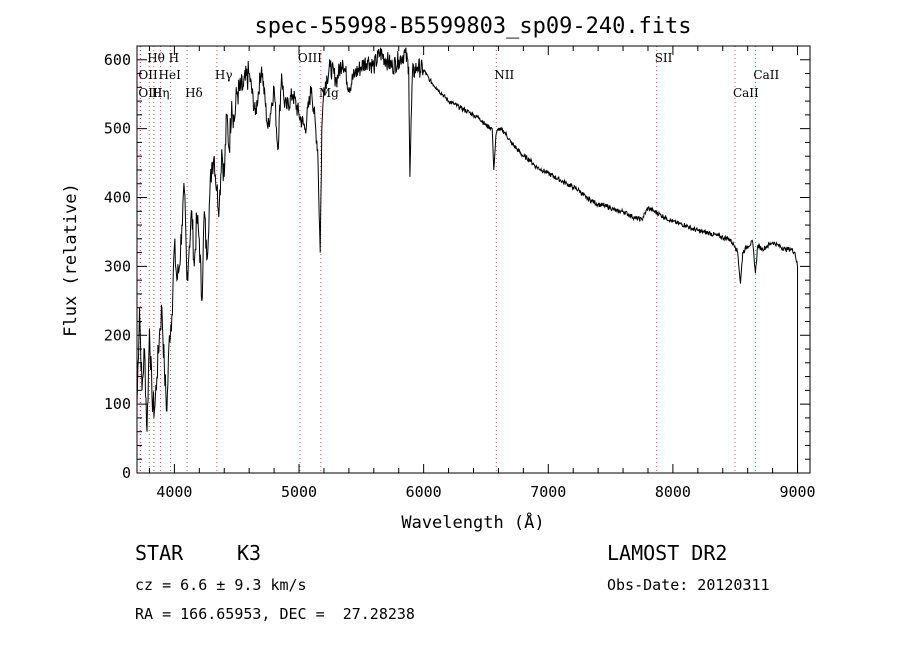 The image size is (900, 650). What do you see at coordinates (548, 492) in the screenshot?
I see `x-tick-label: 7000` at bounding box center [548, 492].